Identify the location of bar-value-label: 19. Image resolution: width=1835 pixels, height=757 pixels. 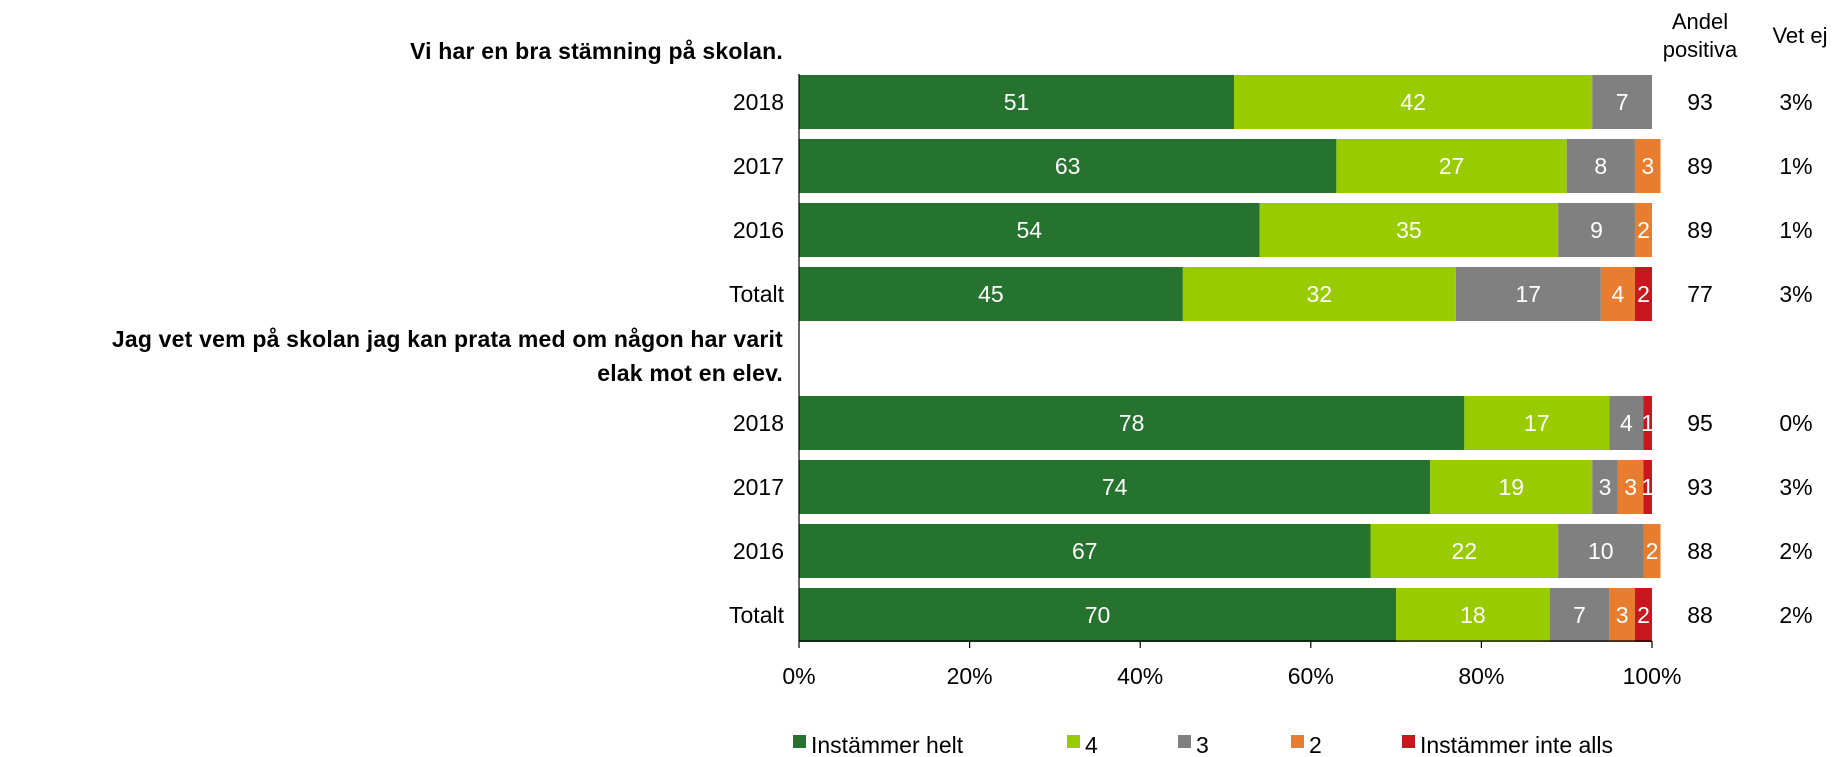
(1511, 487).